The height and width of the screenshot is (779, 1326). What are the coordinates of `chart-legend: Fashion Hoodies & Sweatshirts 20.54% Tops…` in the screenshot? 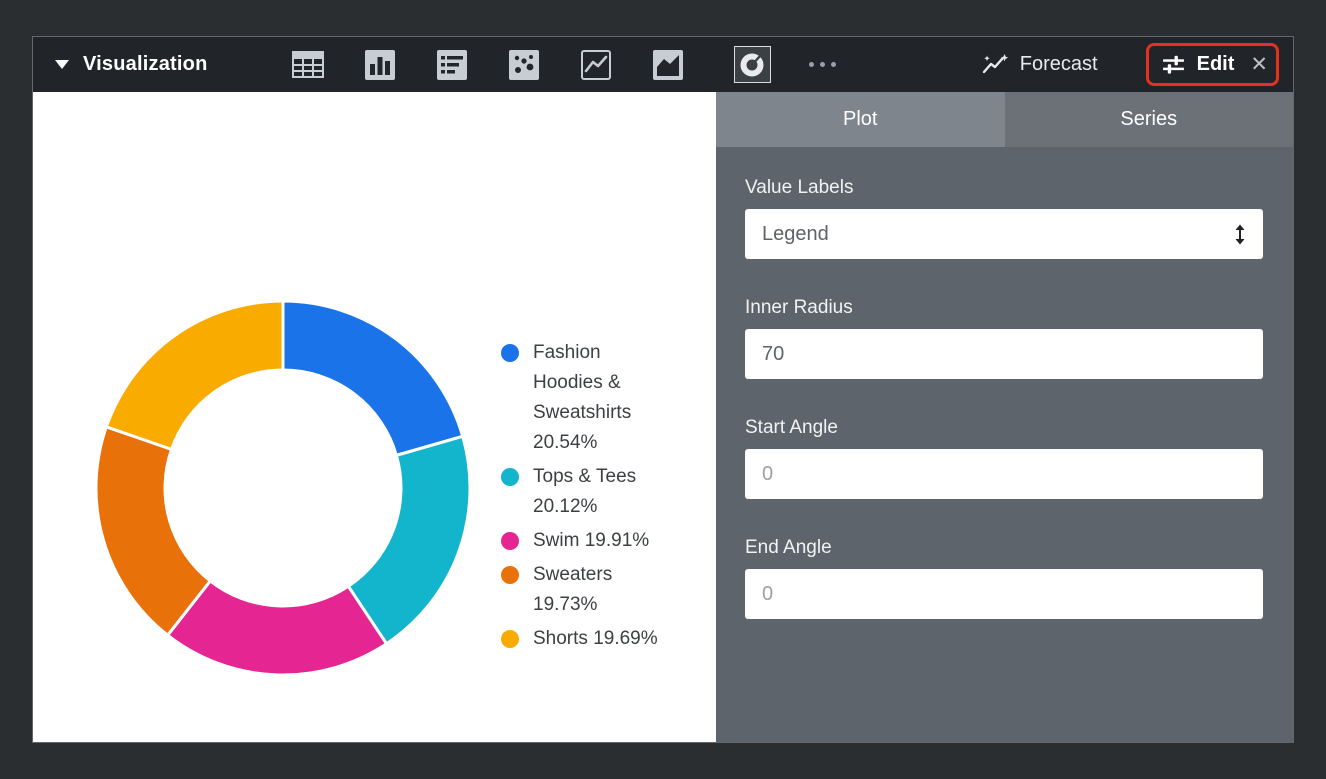 It's located at (585, 498).